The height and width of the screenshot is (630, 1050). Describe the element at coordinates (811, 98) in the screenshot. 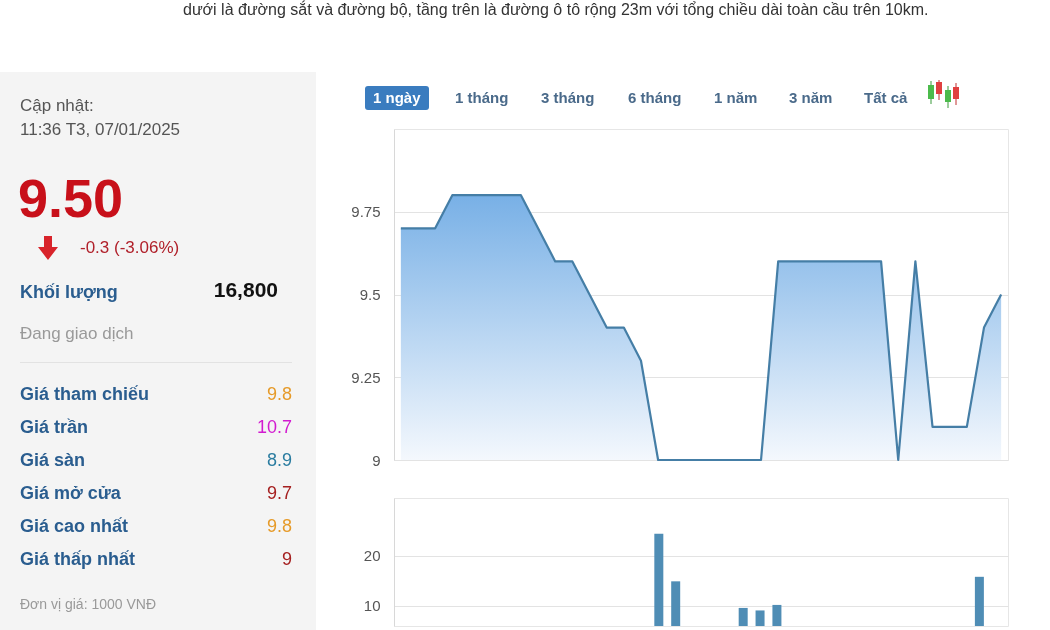

I see `text: 3 năm` at that location.